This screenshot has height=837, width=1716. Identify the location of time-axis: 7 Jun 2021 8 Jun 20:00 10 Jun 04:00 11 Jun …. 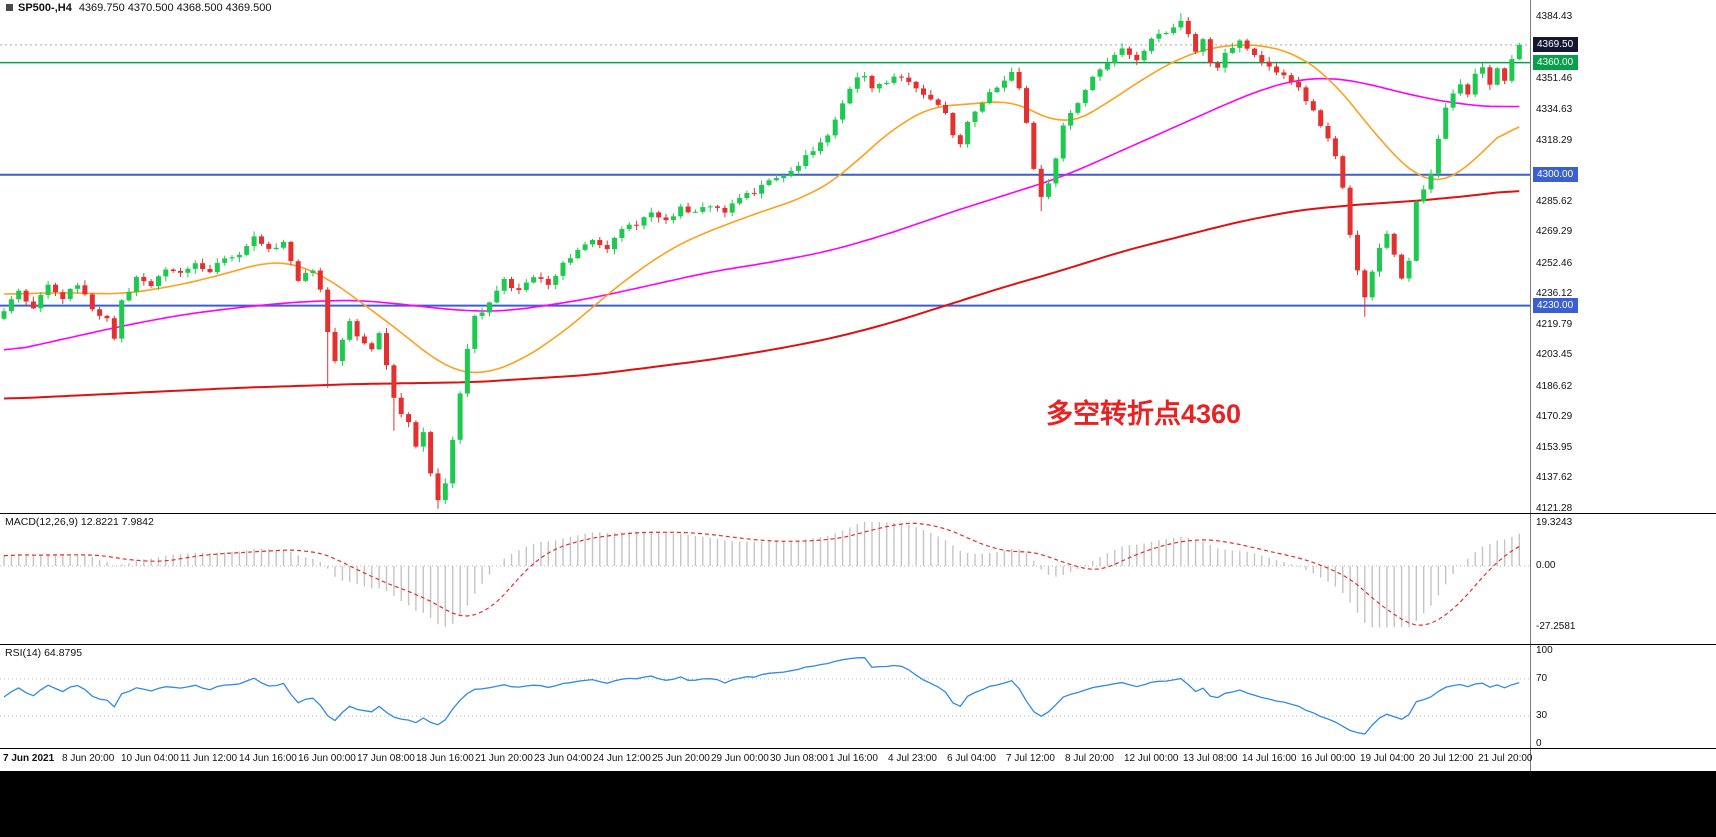
(766, 760).